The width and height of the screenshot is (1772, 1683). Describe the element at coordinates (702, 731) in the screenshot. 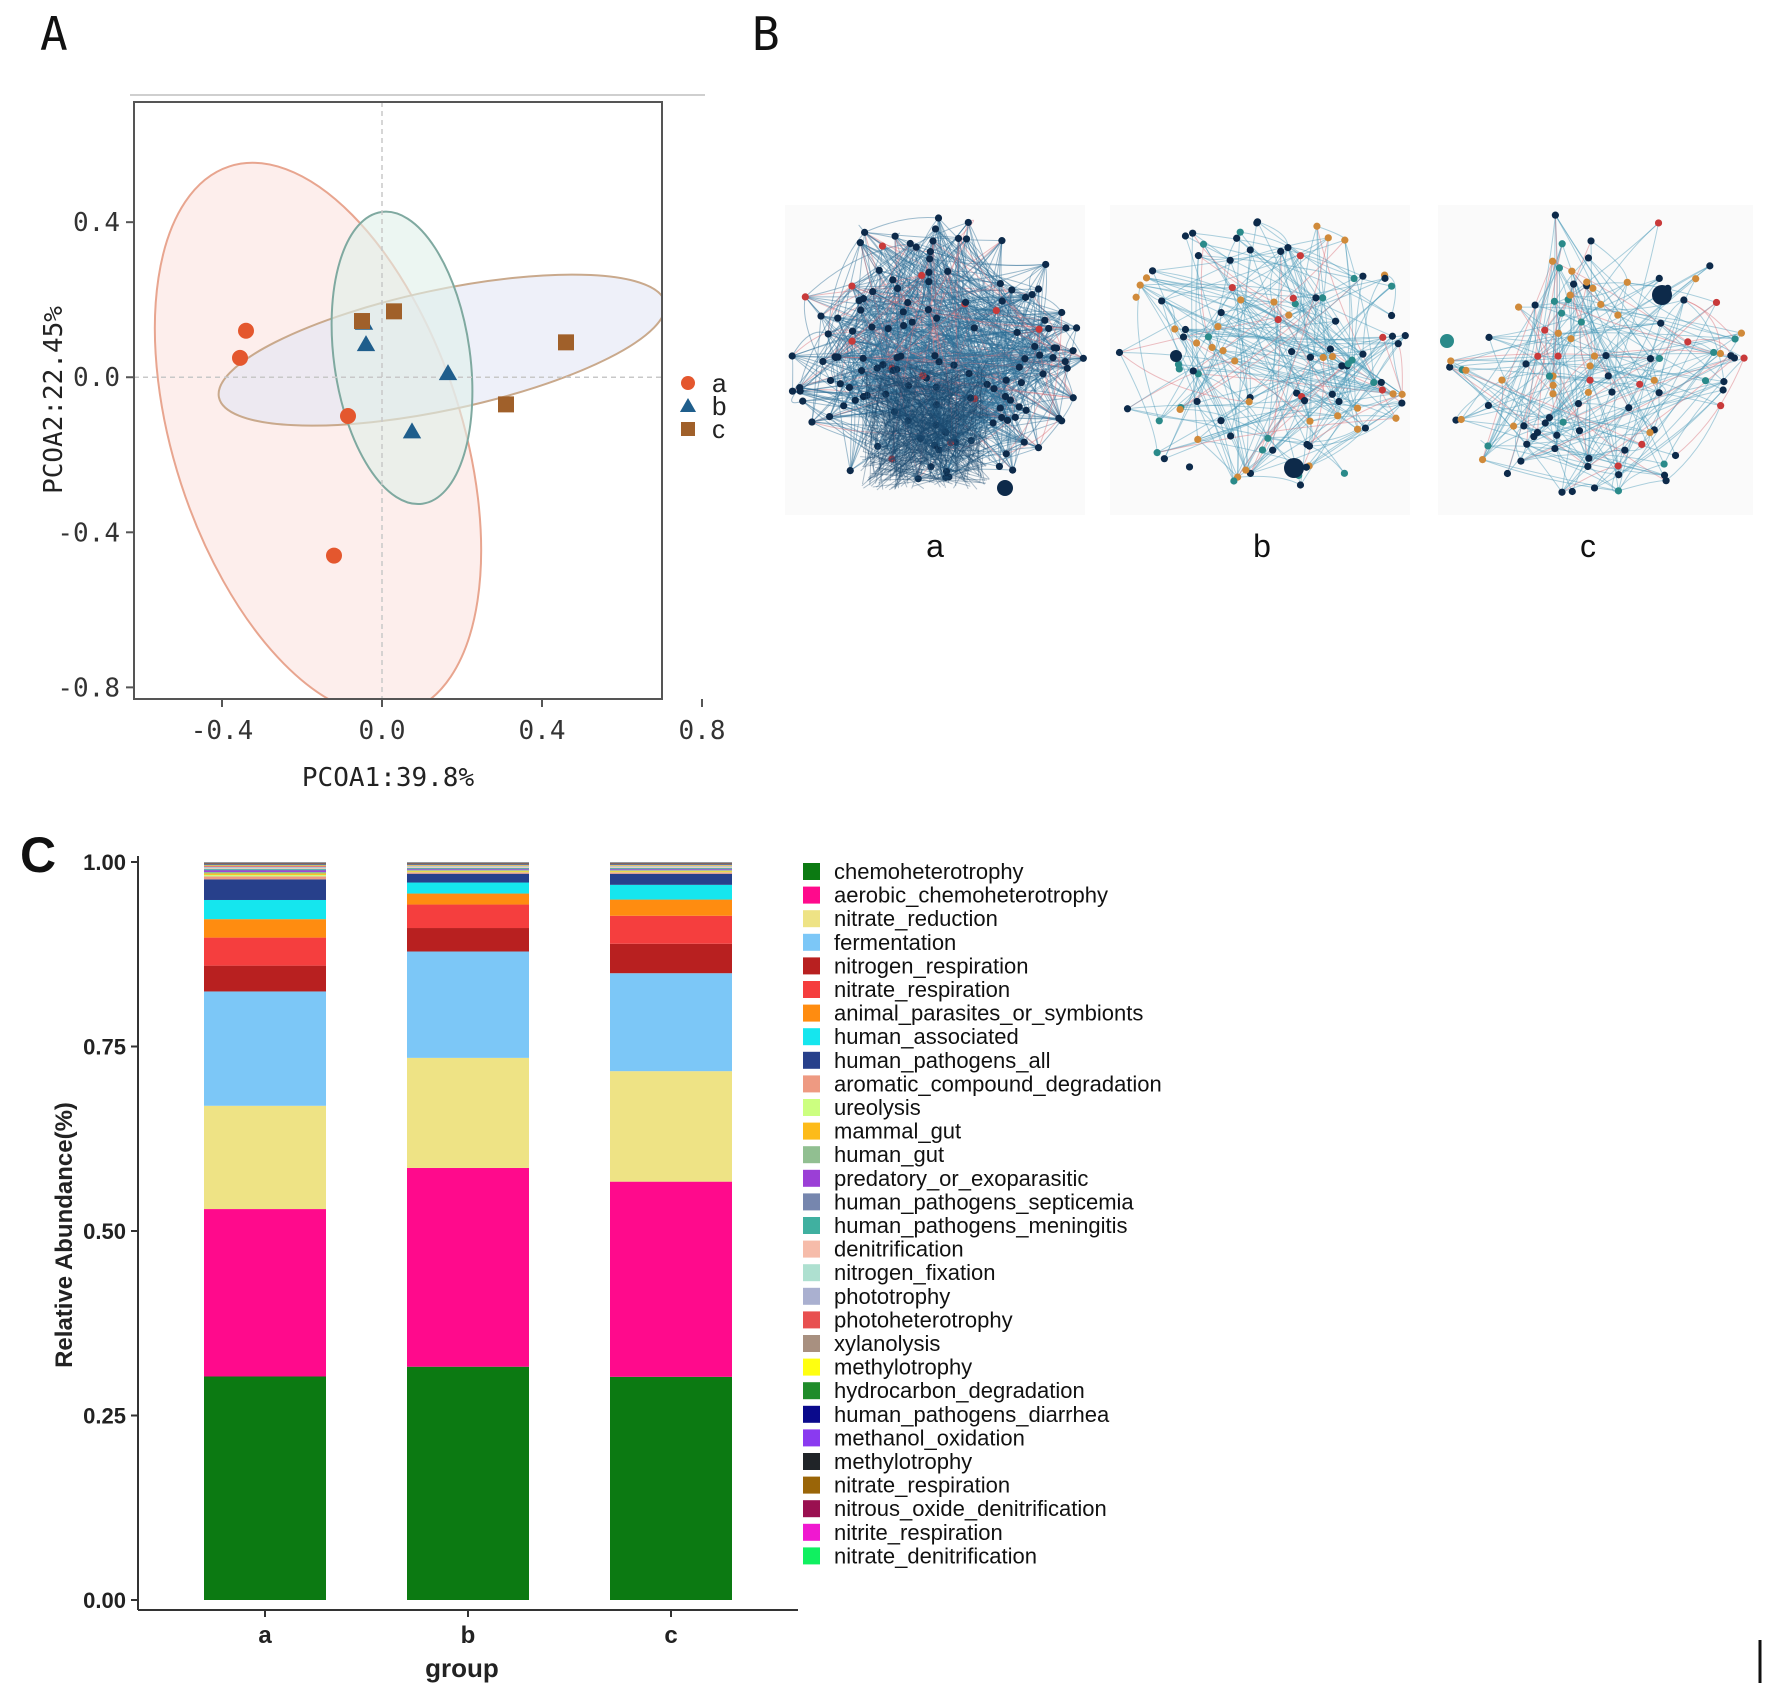

I see `x-tick-label: 0.8` at that location.